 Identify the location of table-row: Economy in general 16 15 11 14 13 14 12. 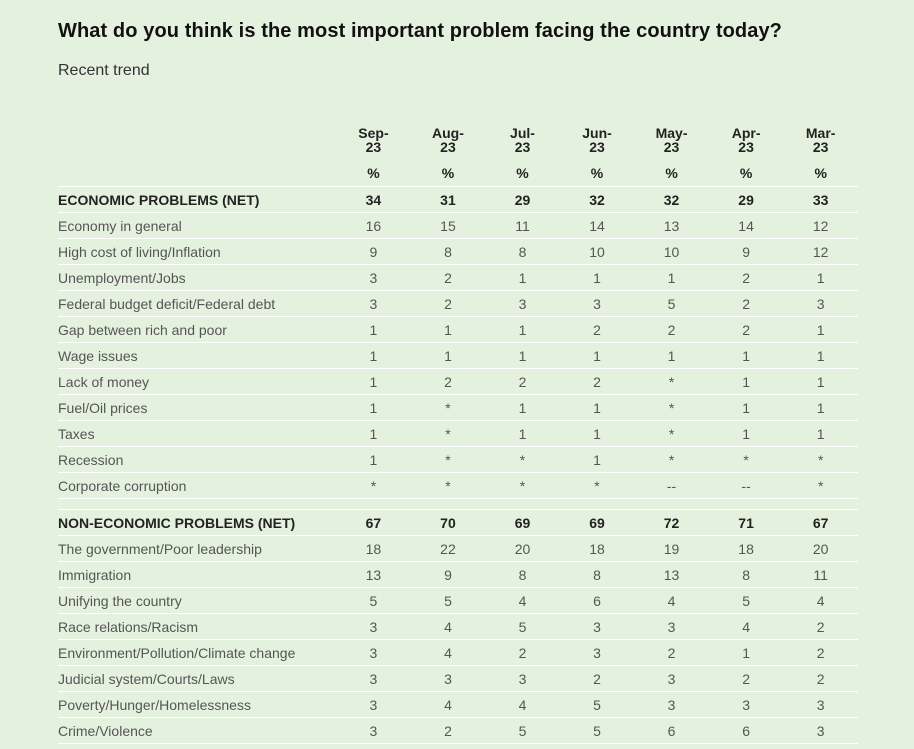
(458, 225).